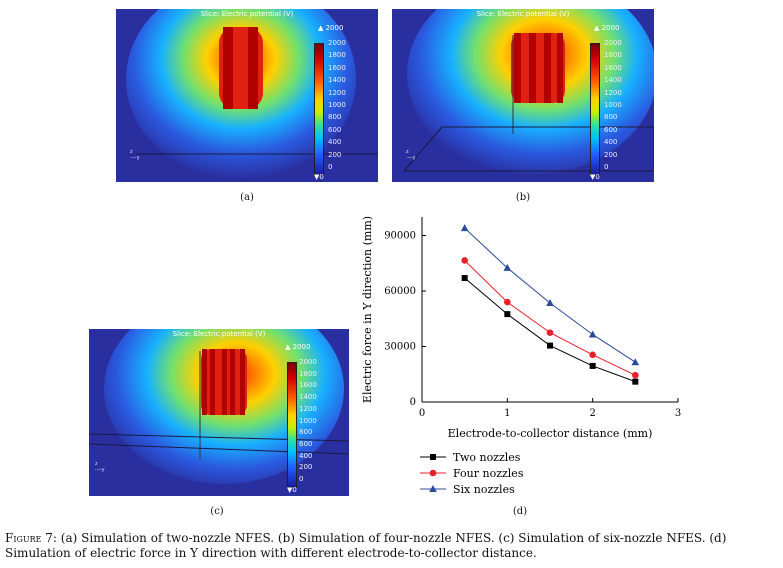 The height and width of the screenshot is (568, 783). I want to click on potential-field-a, so click(247, 95).